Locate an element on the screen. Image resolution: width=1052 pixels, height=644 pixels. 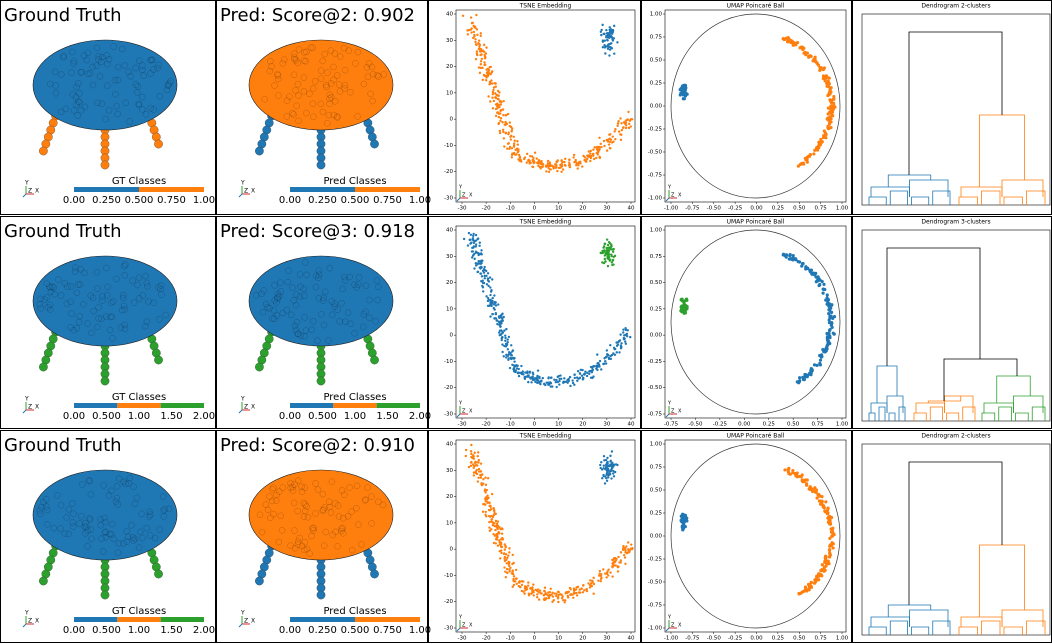
colorbar-label: Pred Classes is located at coordinates (354, 397).